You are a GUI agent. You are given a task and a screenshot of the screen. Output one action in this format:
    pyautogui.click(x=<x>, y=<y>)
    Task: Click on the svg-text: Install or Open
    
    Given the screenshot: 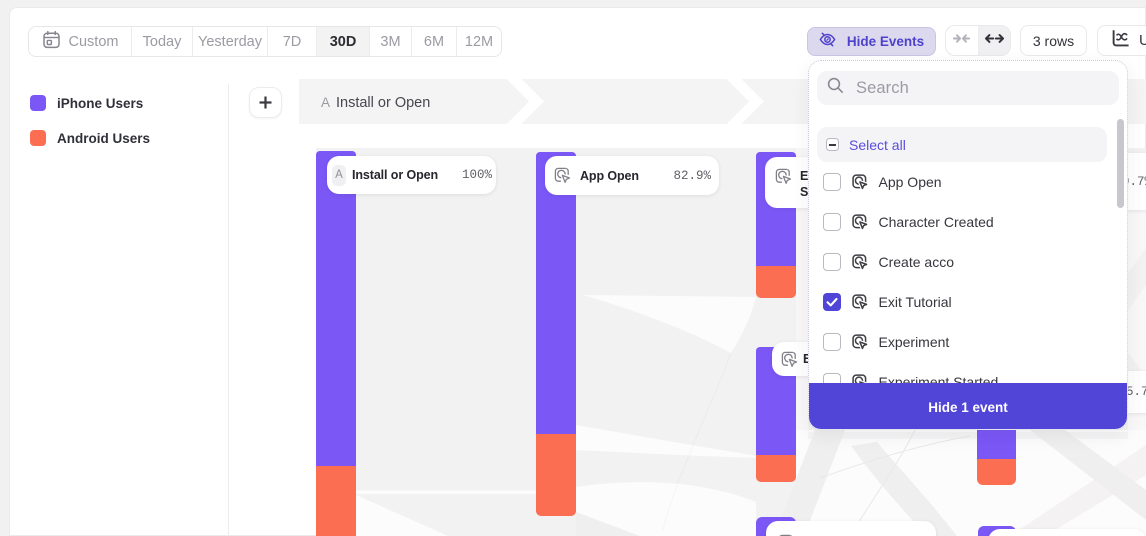 What is the action you would take?
    pyautogui.click(x=383, y=103)
    